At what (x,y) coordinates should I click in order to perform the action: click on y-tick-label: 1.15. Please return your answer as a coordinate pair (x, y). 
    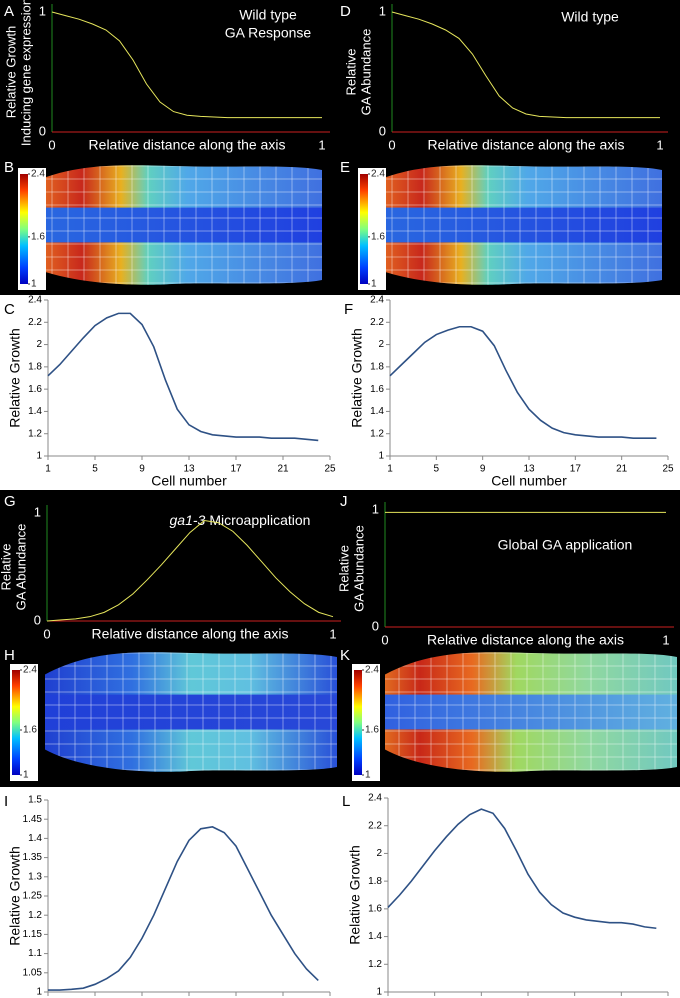
    Looking at the image, I should click on (33, 934).